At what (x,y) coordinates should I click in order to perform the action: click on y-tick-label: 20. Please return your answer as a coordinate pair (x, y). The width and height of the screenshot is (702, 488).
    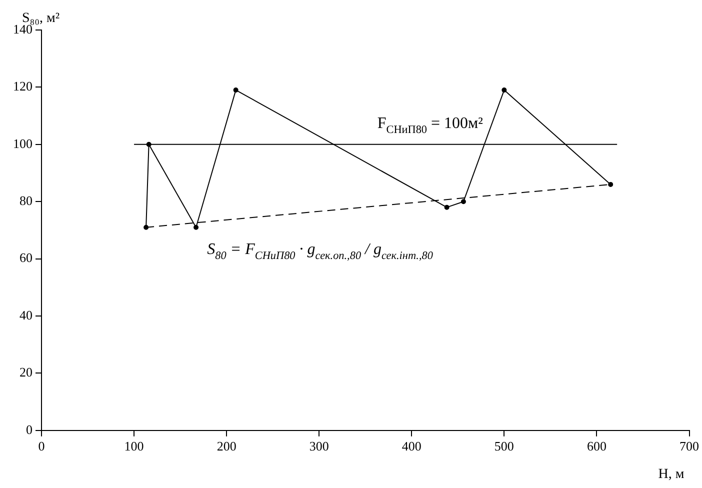
    Looking at the image, I should click on (26, 372).